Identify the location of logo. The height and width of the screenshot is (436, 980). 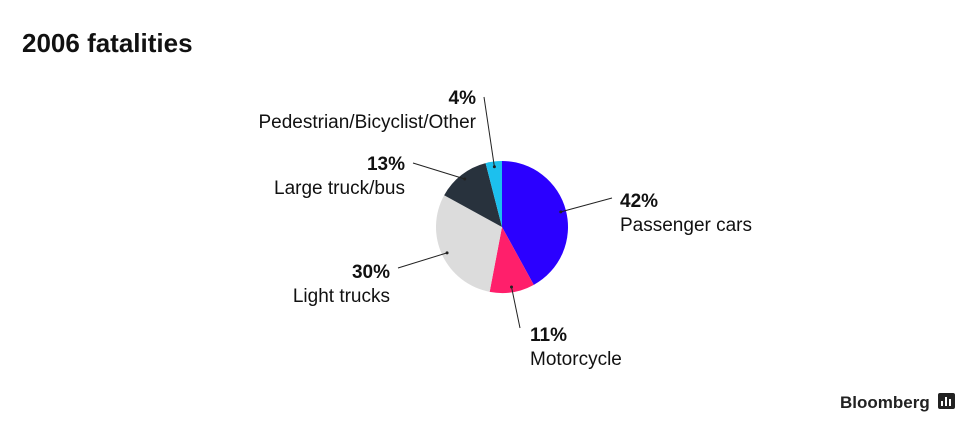
(946, 401).